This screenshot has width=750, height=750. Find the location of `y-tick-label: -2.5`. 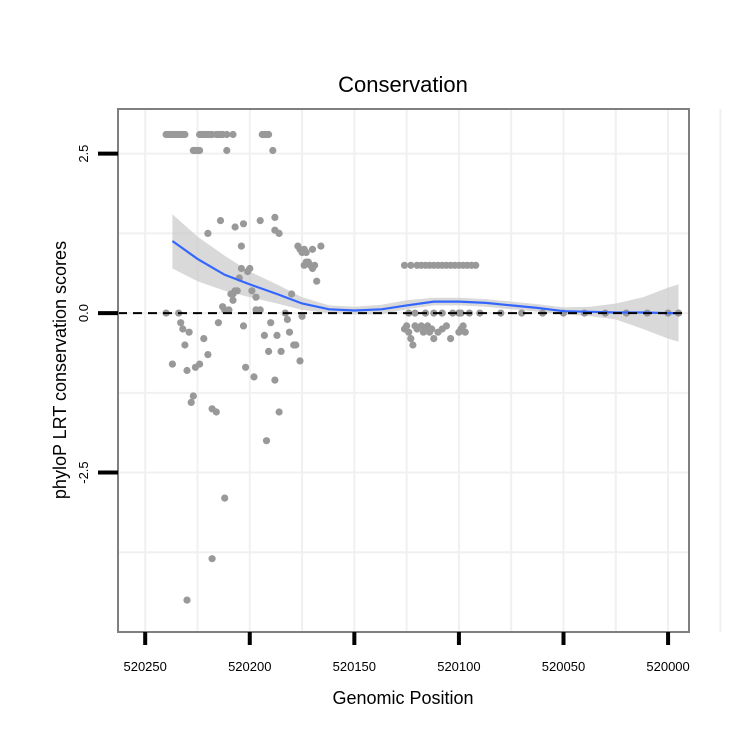

y-tick-label: -2.5 is located at coordinates (83, 472).